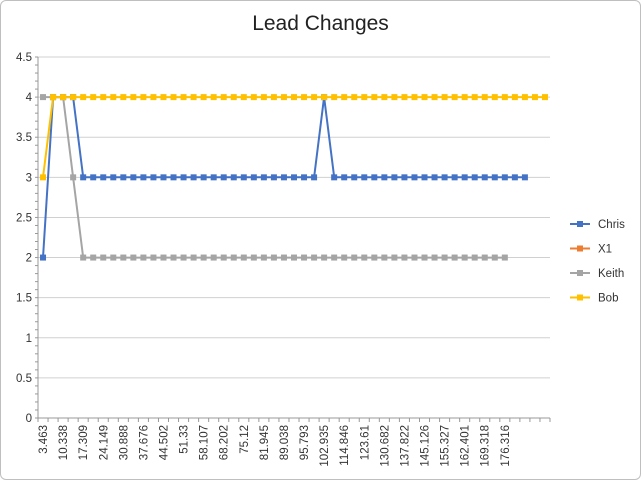 The width and height of the screenshot is (641, 480). Describe the element at coordinates (580, 224) in the screenshot. I see `legend-marker-chris` at that location.